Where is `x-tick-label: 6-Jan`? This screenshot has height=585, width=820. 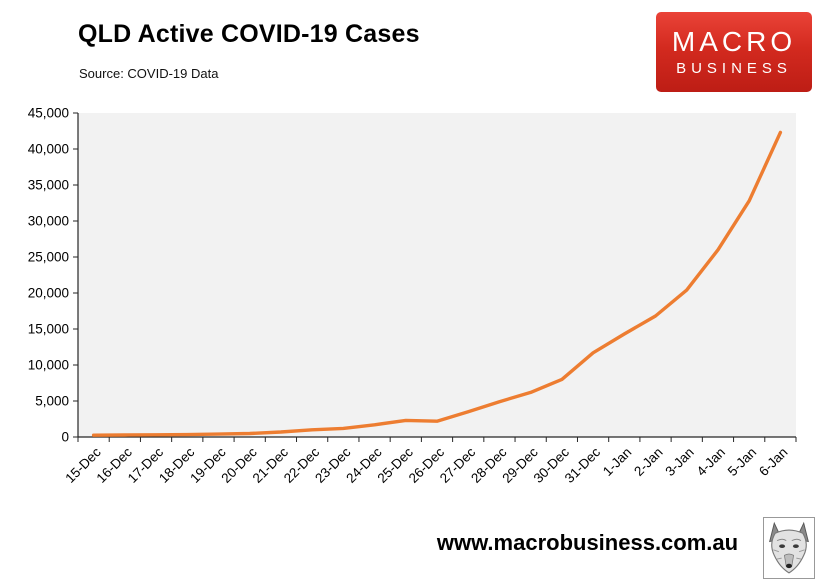
x-tick-label: 6-Jan is located at coordinates (773, 462).